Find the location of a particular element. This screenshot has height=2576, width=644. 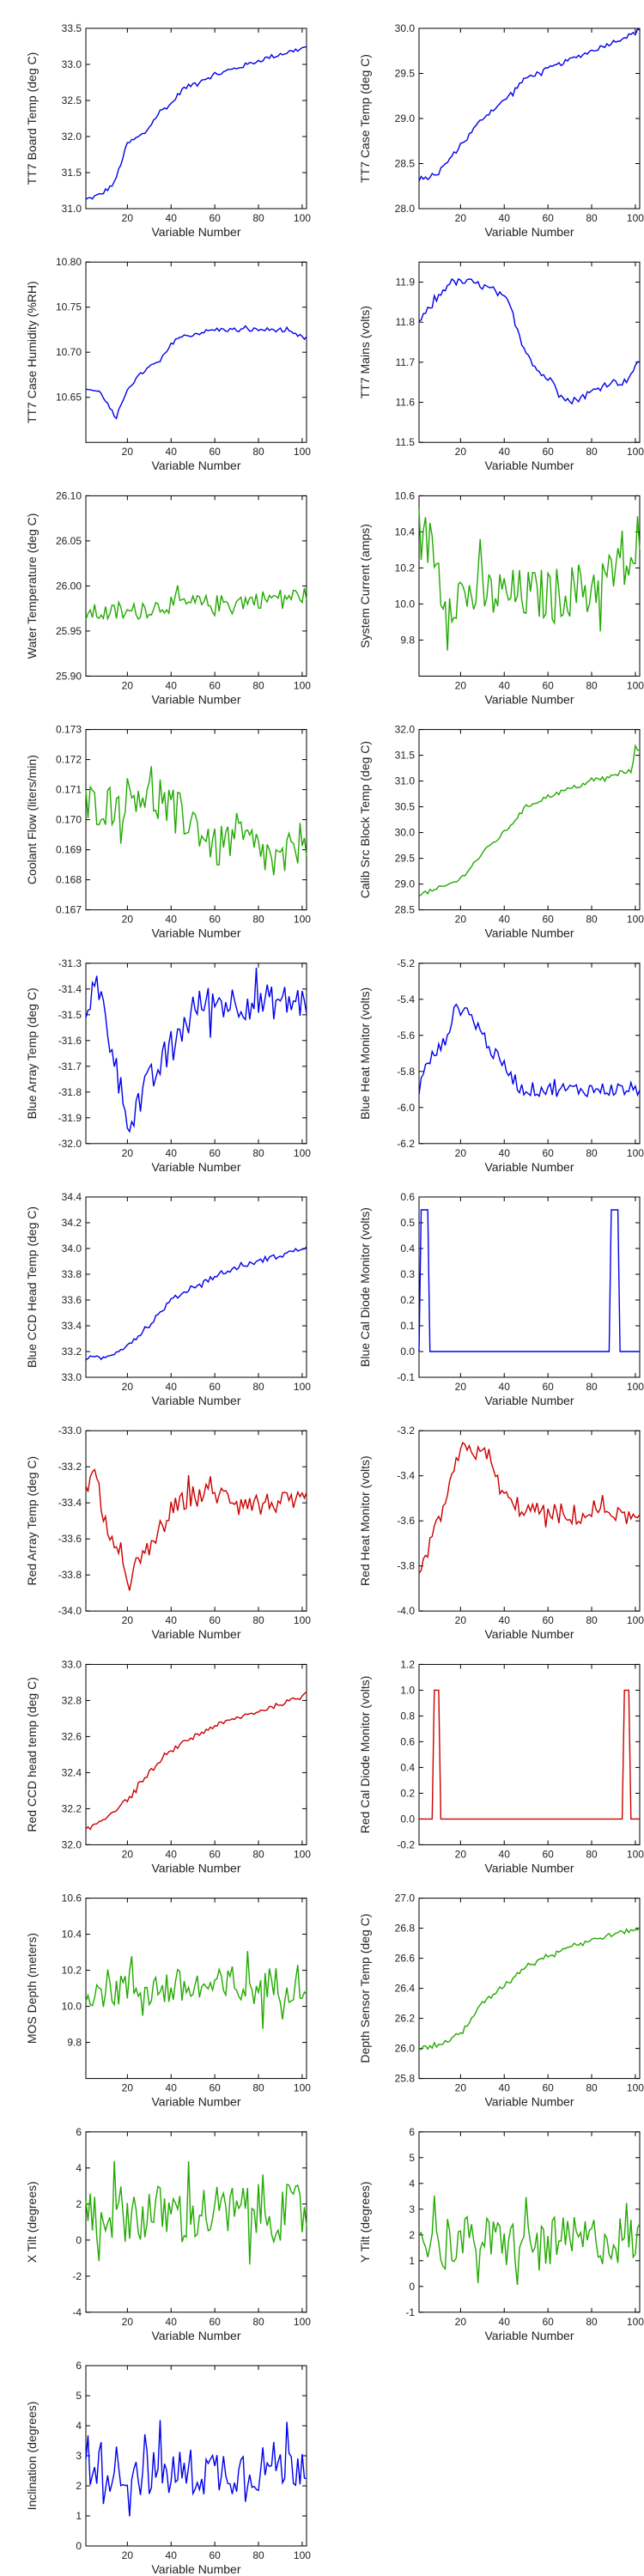

y-axis-label: Blue CCD Head Temp (deg C) is located at coordinates (32, 1287).